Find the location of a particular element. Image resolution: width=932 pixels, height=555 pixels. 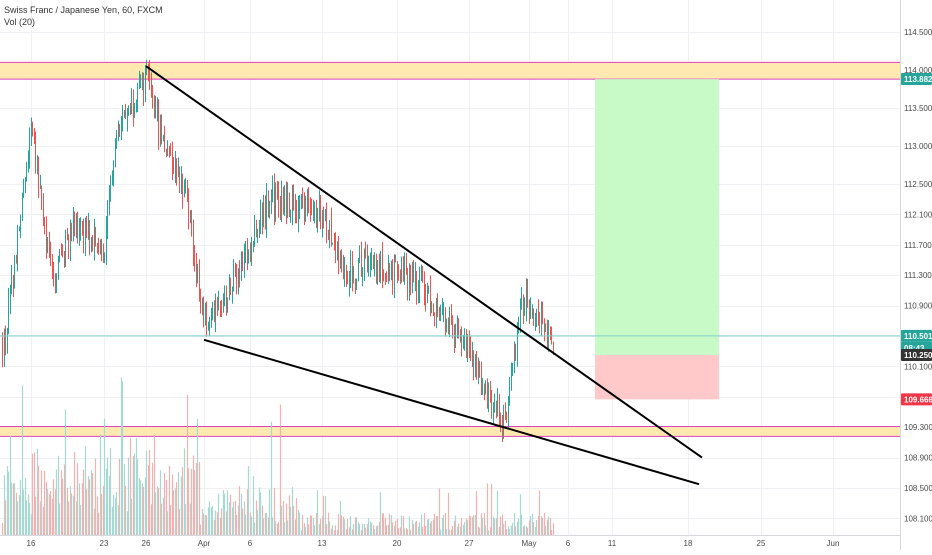

time-tick-label: 26 is located at coordinates (146, 543).